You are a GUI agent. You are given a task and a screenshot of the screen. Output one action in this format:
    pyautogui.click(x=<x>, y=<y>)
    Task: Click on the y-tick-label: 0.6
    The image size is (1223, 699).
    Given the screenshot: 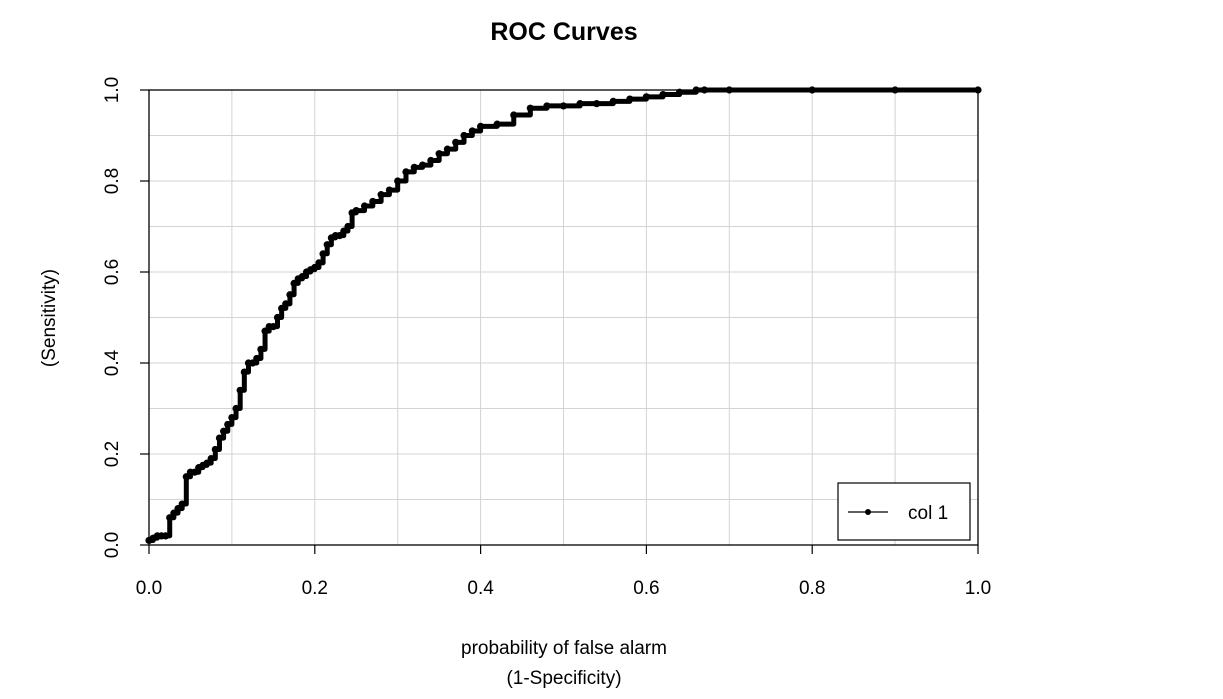 What is the action you would take?
    pyautogui.click(x=112, y=272)
    